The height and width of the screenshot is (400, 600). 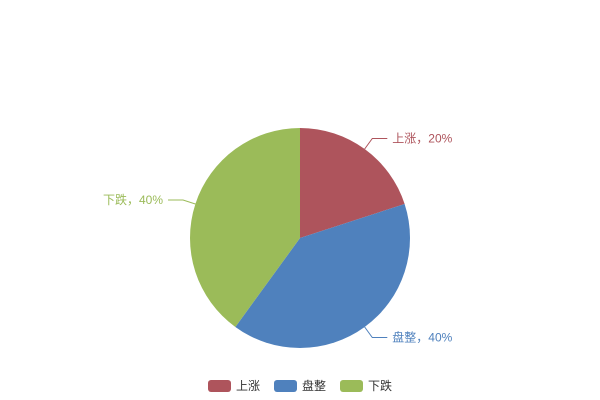 What do you see at coordinates (366, 386) in the screenshot?
I see `legend-item-fall: 下跌` at bounding box center [366, 386].